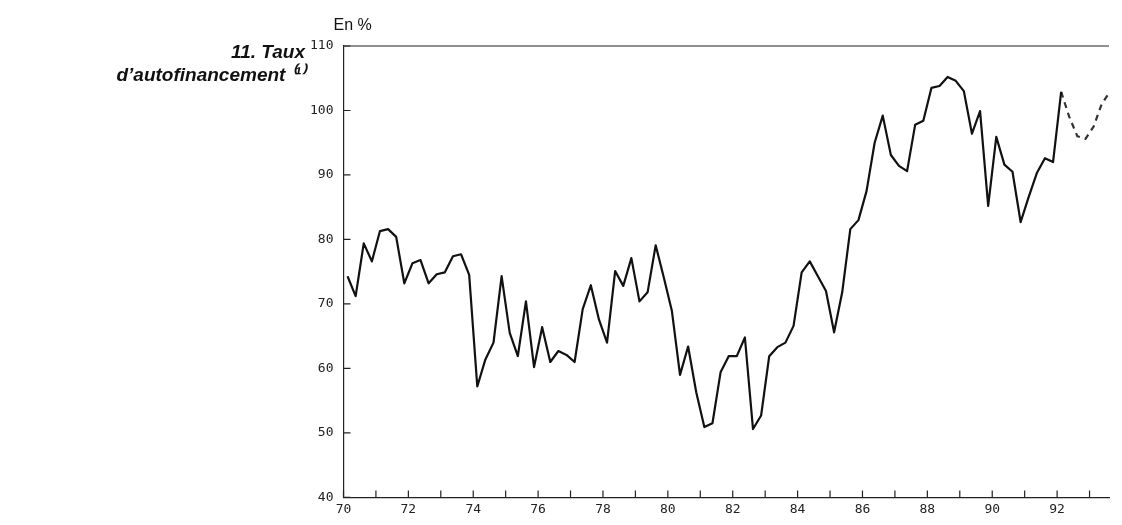 The width and height of the screenshot is (1122, 525). Describe the element at coordinates (927, 508) in the screenshot. I see `x-tick-label: 88` at that location.